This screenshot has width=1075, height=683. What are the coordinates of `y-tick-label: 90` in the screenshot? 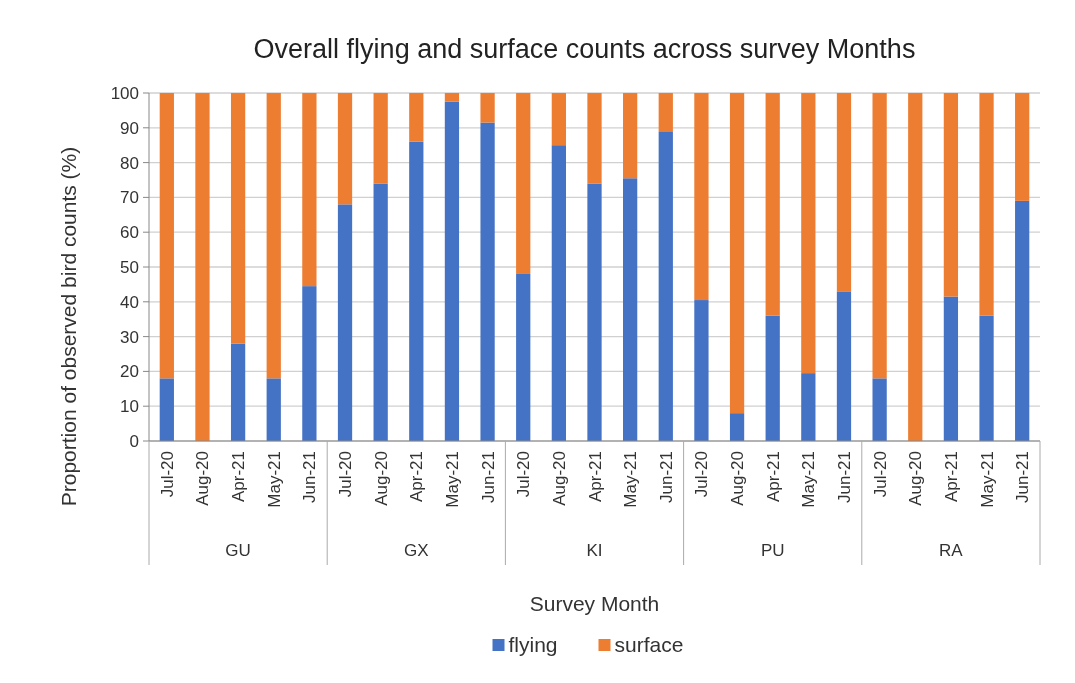 It's located at (129, 128).